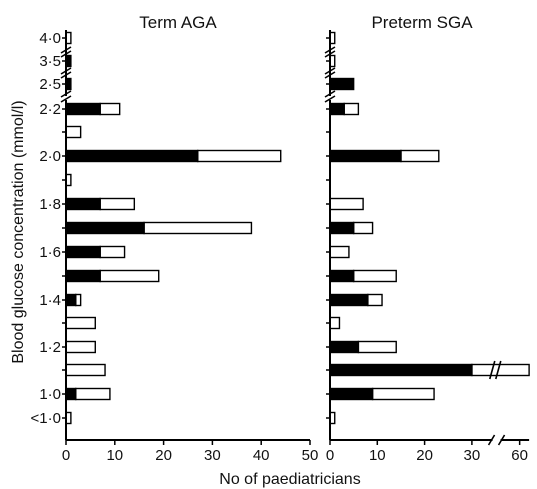 The width and height of the screenshot is (537, 489). What do you see at coordinates (50, 61) in the screenshot?
I see `left-y-tick-label-1: 3·5` at bounding box center [50, 61].